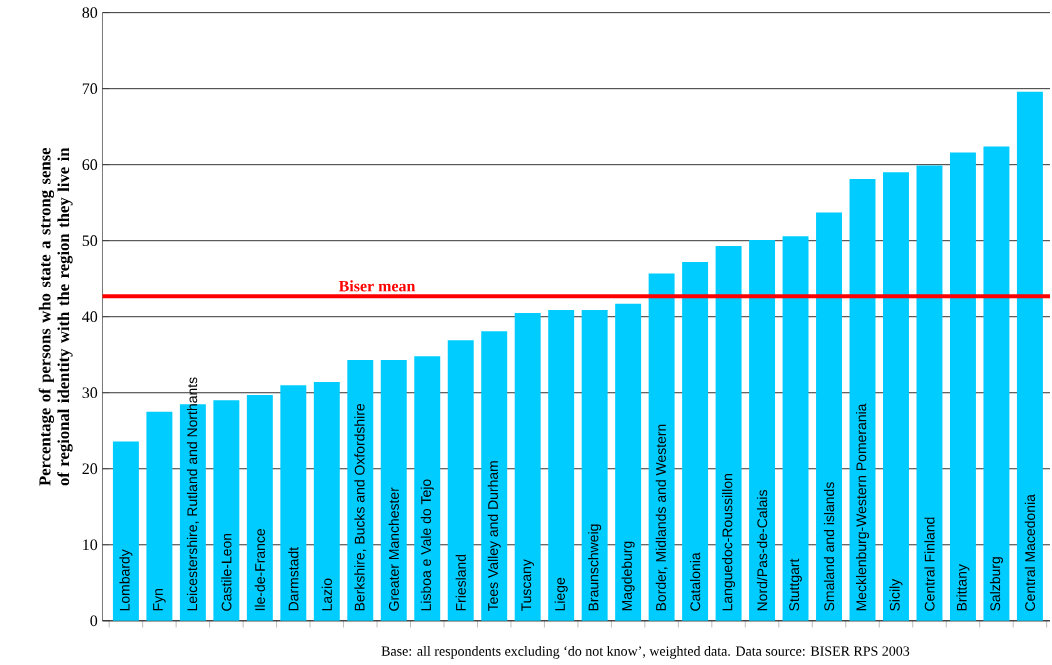  Describe the element at coordinates (360, 507) in the screenshot. I see `x-tick-label: Berkshire, Bucks and Oxfordshire` at that location.